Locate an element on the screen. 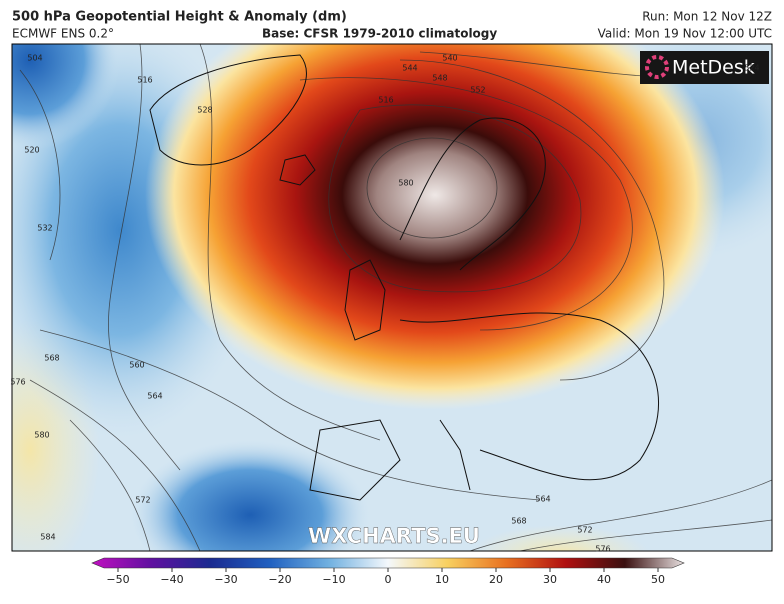 Image resolution: width=784 pixels, height=604 pixels. colorbar-tick-label: 0 is located at coordinates (388, 579).